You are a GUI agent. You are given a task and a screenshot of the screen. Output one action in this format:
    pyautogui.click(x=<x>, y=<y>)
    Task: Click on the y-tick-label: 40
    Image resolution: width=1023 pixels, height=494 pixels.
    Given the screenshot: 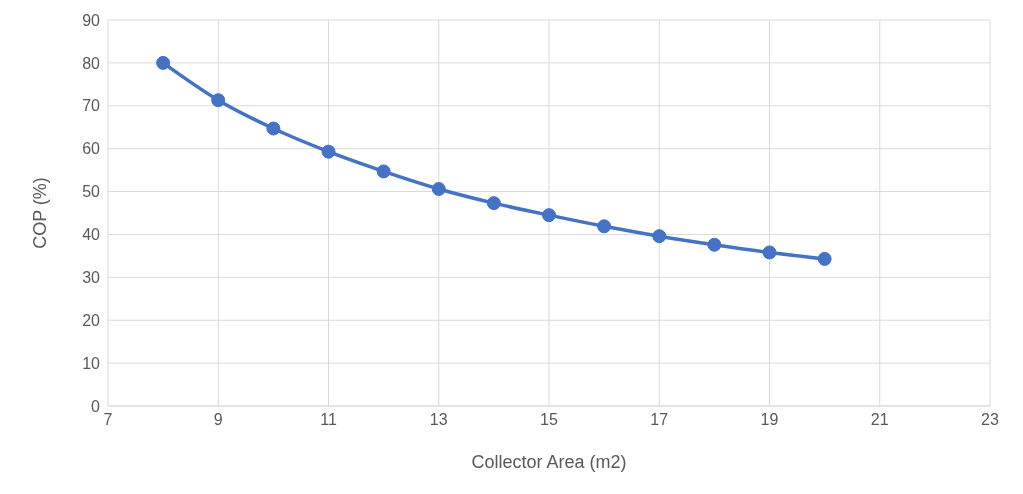 What is the action you would take?
    pyautogui.click(x=91, y=235)
    